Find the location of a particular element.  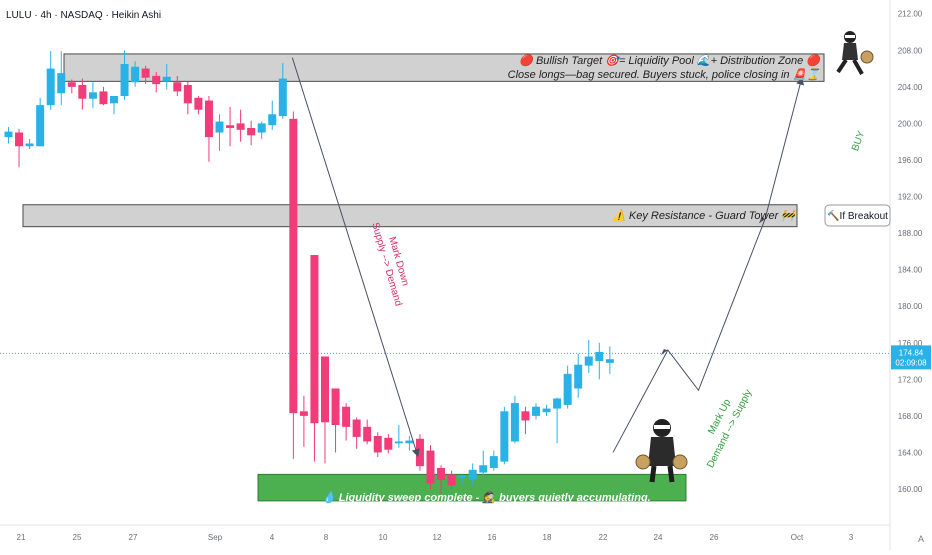

time-tick-label: Oct is located at coordinates (797, 537).